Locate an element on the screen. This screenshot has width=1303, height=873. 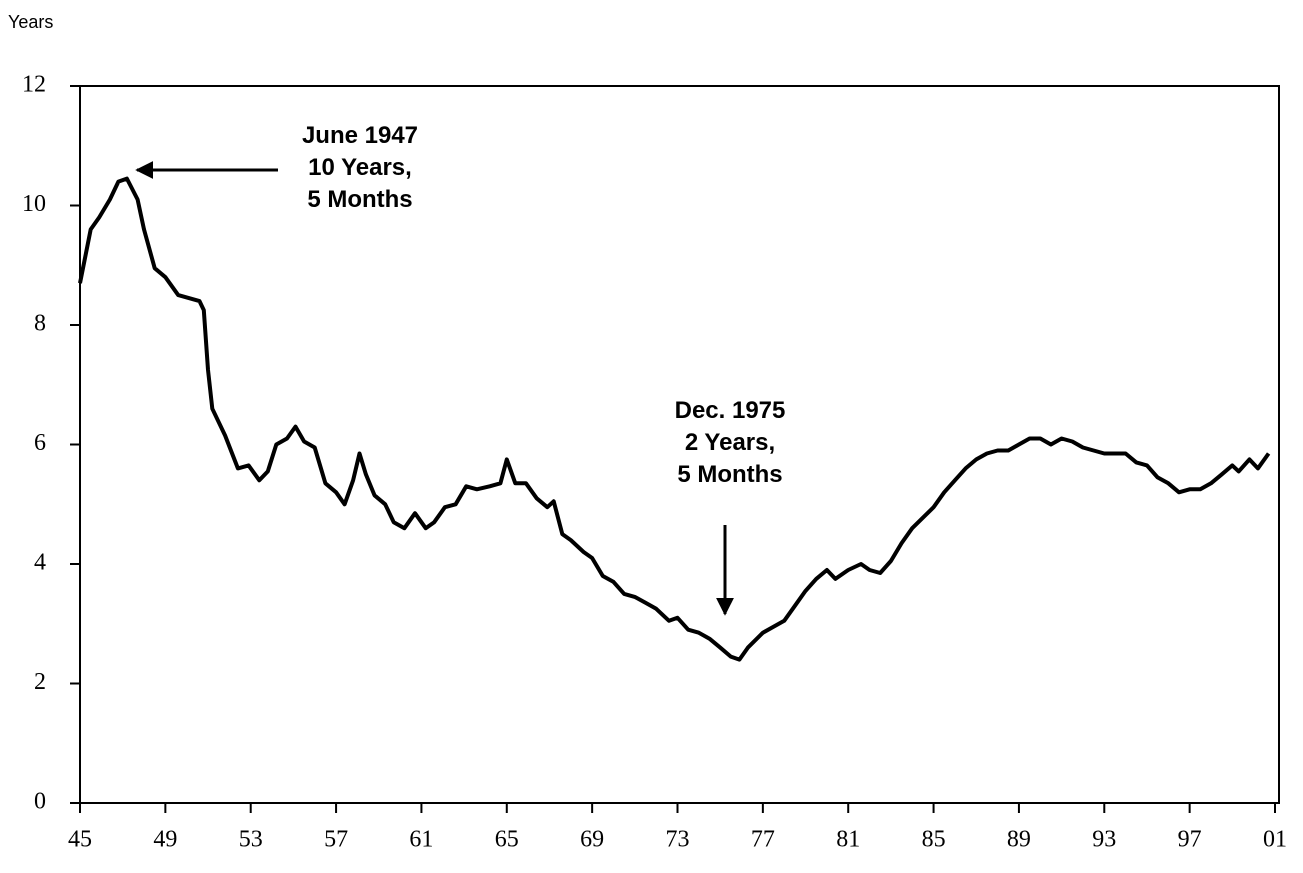
annotation-text: June 1947 is located at coordinates (360, 135).